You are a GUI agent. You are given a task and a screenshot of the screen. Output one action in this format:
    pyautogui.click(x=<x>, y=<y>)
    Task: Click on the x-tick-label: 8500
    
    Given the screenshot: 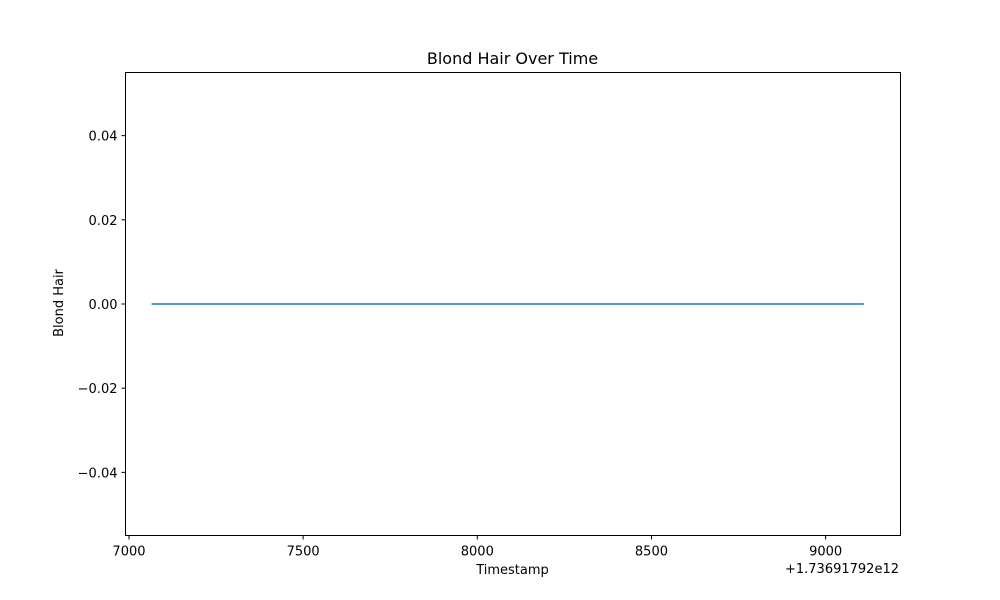 What is the action you would take?
    pyautogui.click(x=651, y=552)
    